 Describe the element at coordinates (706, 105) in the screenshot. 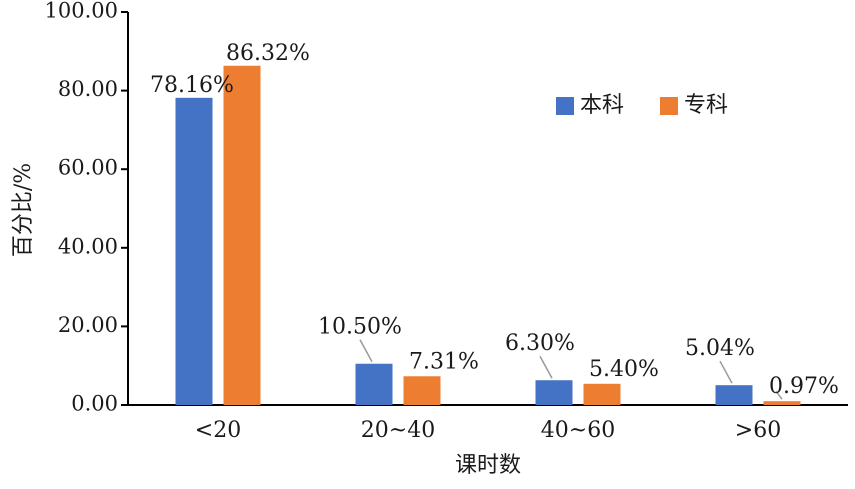

I see `legend-label: 专科` at that location.